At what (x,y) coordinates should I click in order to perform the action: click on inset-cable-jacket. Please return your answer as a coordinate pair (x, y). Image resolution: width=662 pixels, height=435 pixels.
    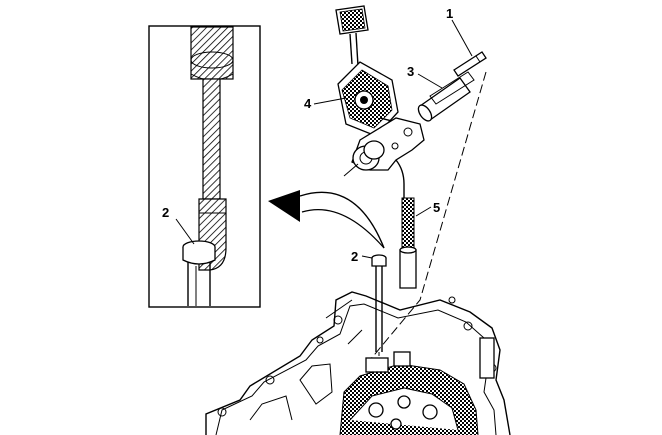
    Looking at the image, I should click on (212, 53).